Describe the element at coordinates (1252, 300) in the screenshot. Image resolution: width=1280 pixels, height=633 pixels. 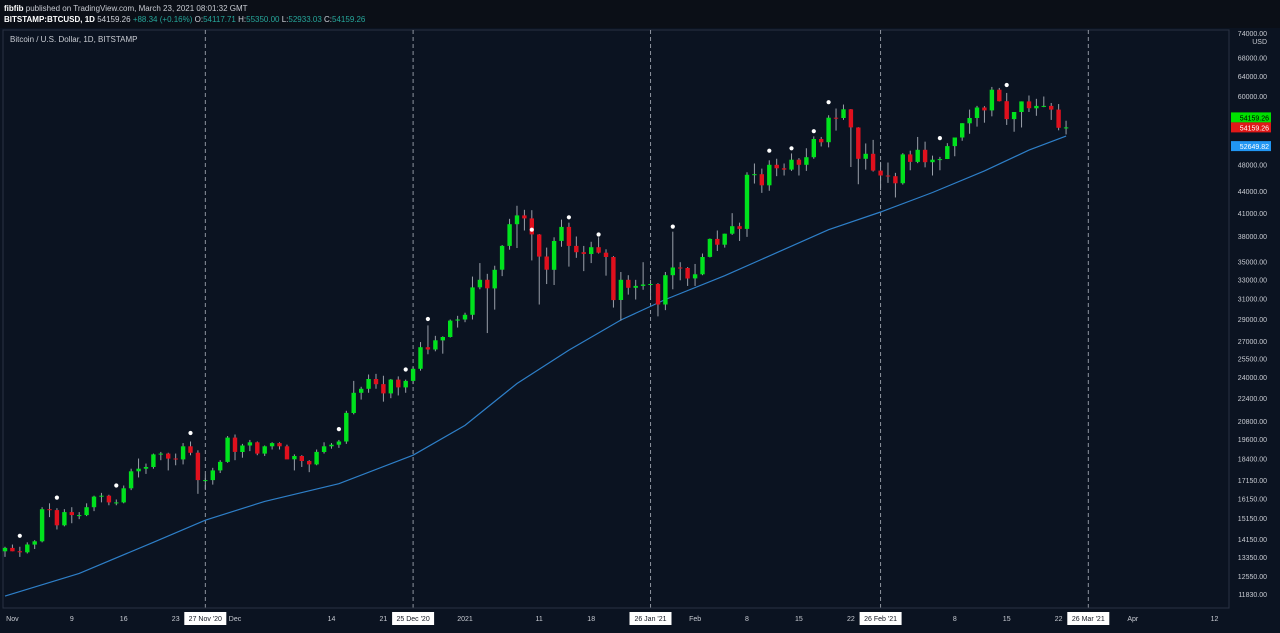
I see `price-tick-label: 31000.00` at that location.